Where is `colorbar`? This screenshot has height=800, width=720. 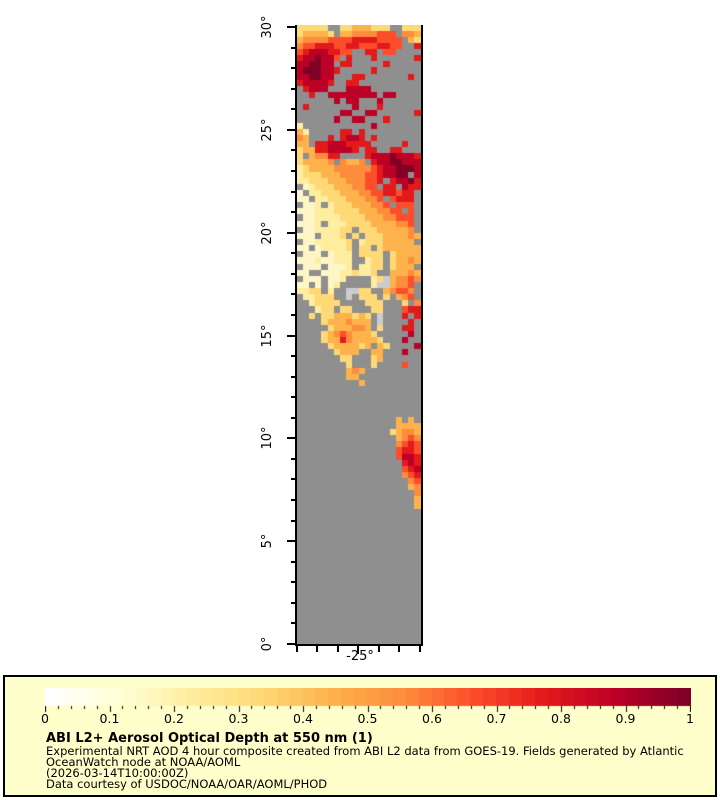
colorbar is located at coordinates (368, 701).